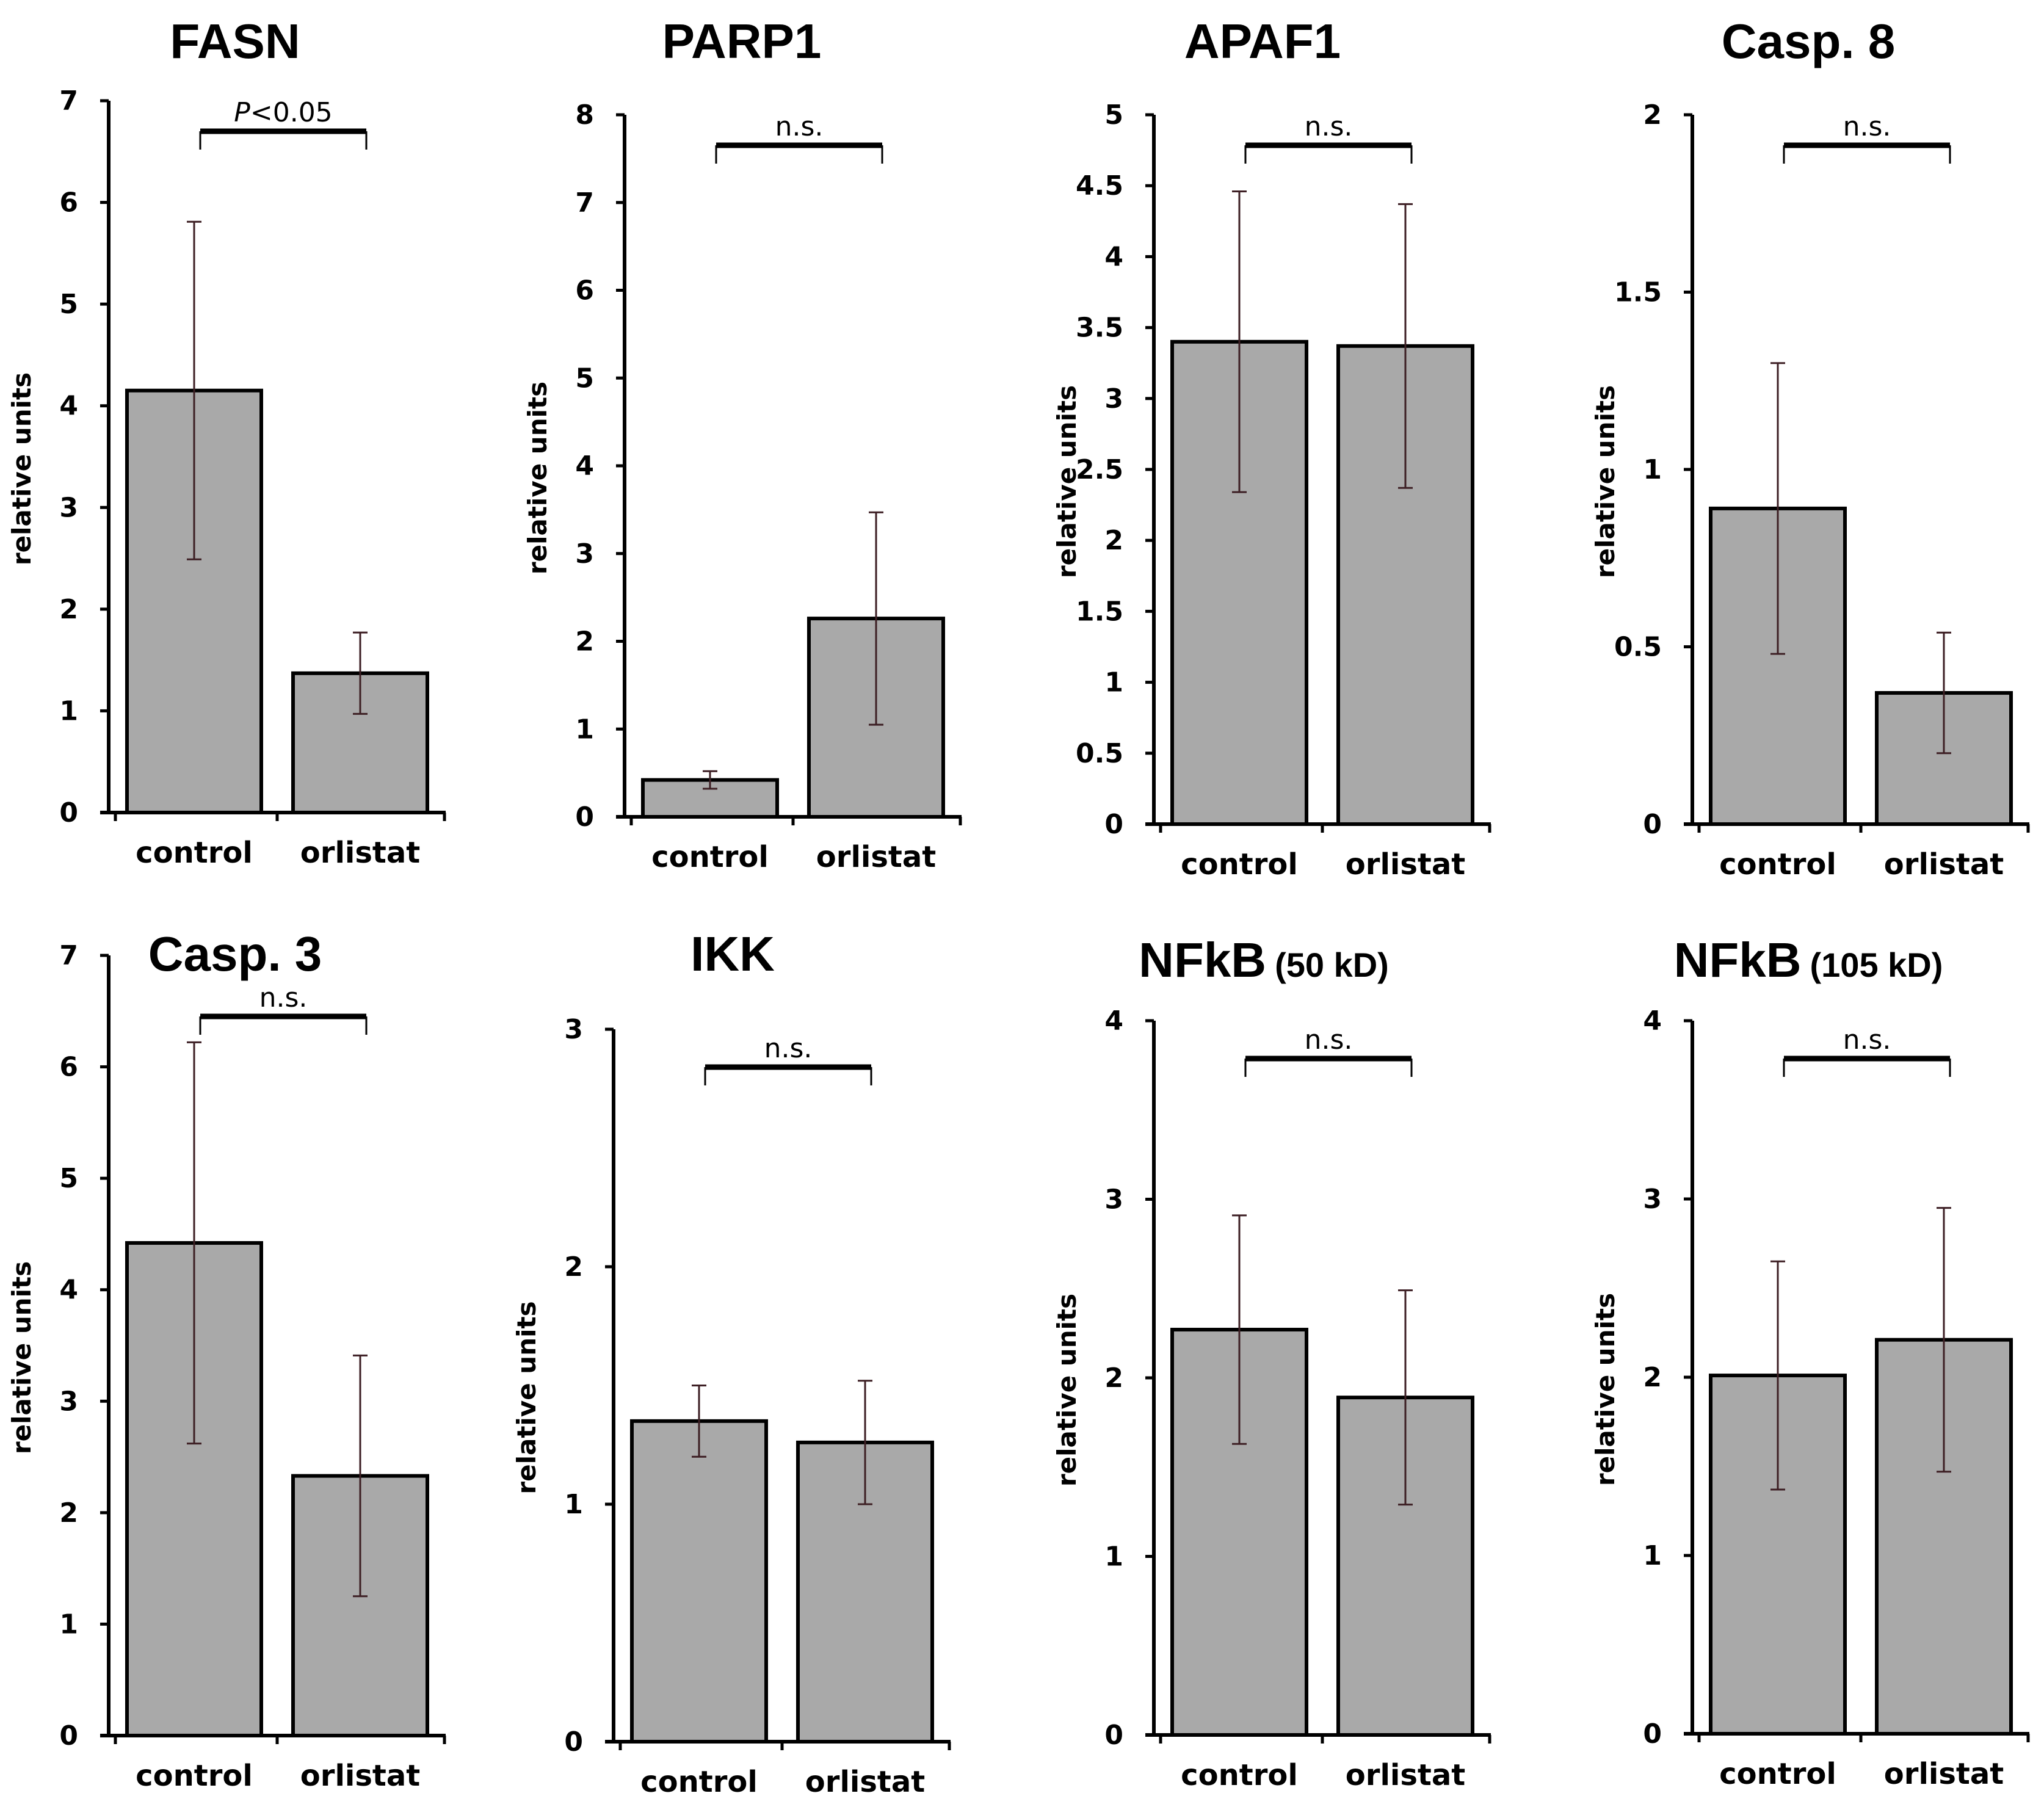  Describe the element at coordinates (1100, 611) in the screenshot. I see `y-tick-label: 1.5` at that location.